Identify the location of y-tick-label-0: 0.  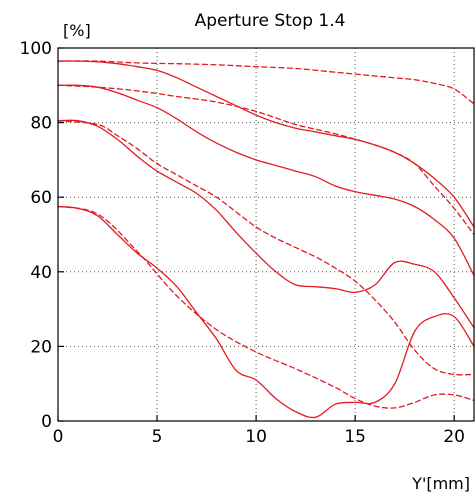
(46, 422).